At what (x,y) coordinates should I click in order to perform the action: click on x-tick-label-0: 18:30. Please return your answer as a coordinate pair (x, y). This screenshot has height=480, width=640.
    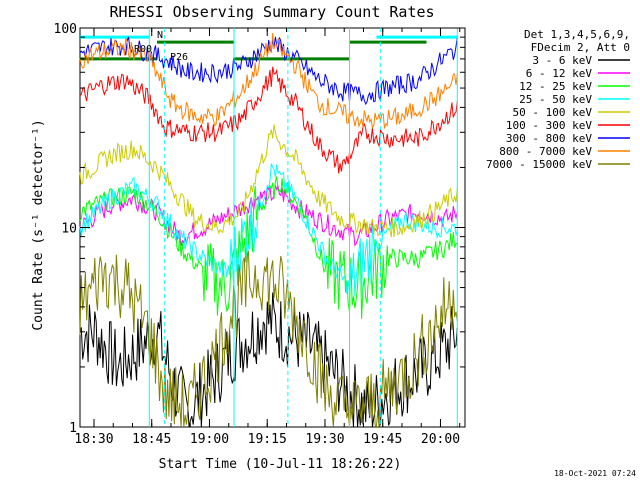
    Looking at the image, I should click on (93, 439).